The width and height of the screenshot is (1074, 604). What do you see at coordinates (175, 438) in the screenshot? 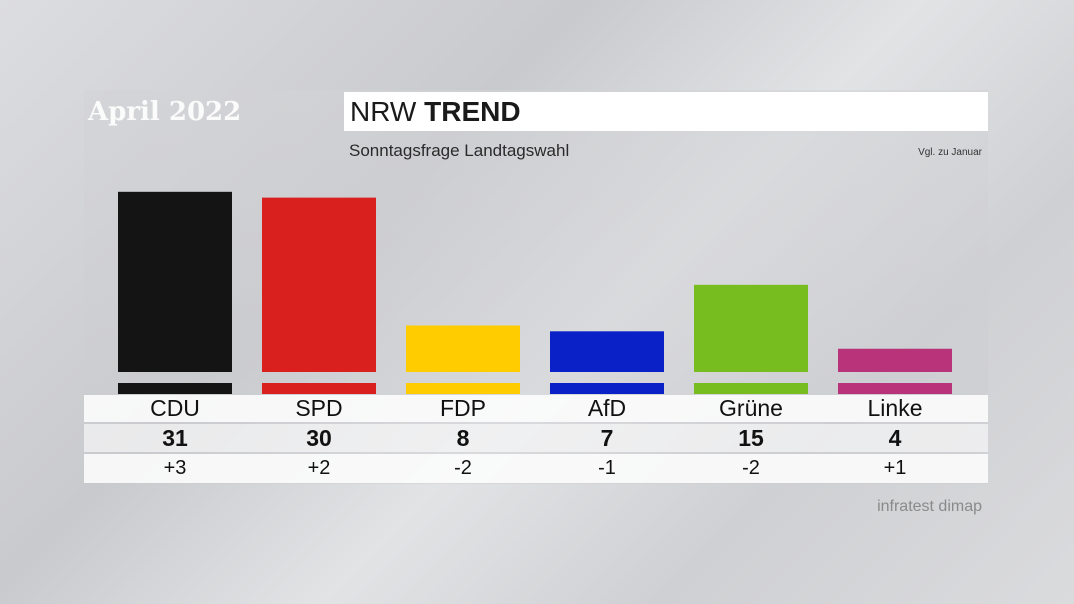
I see `value-label-cdu: 31` at bounding box center [175, 438].